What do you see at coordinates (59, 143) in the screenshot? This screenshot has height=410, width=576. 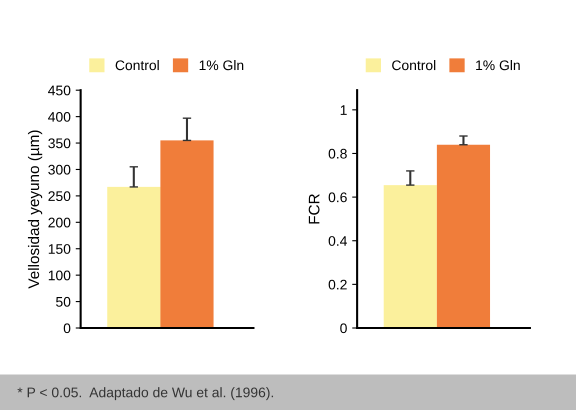 I see `y-tick-label: 350` at bounding box center [59, 143].